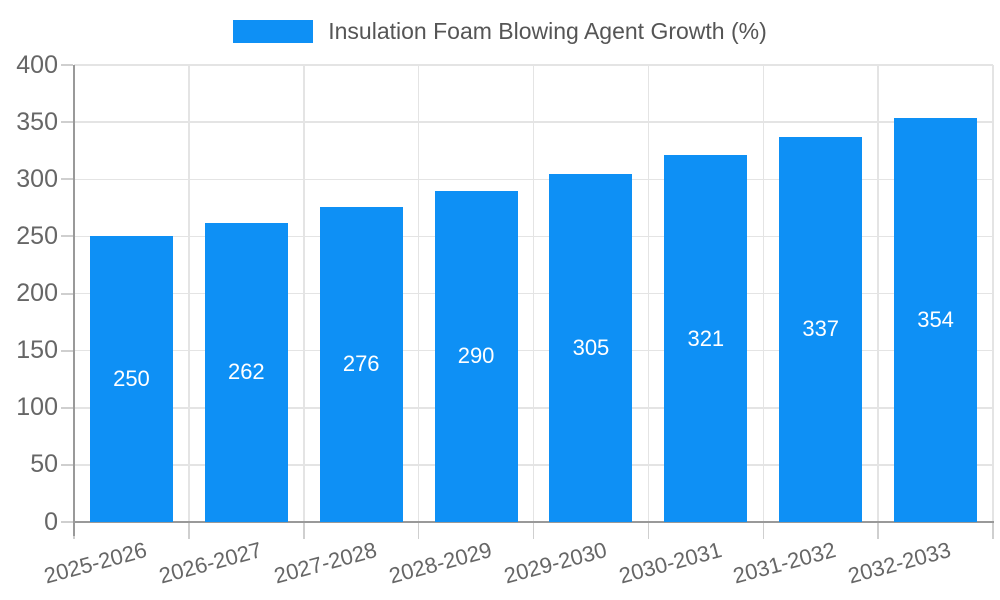 The height and width of the screenshot is (600, 1000). I want to click on bar: 305, so click(591, 347).